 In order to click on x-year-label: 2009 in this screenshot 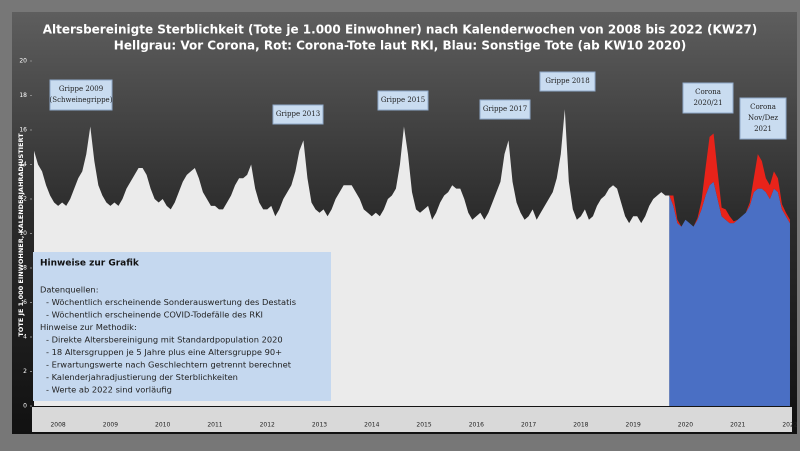, I will do `click(110, 425)`.